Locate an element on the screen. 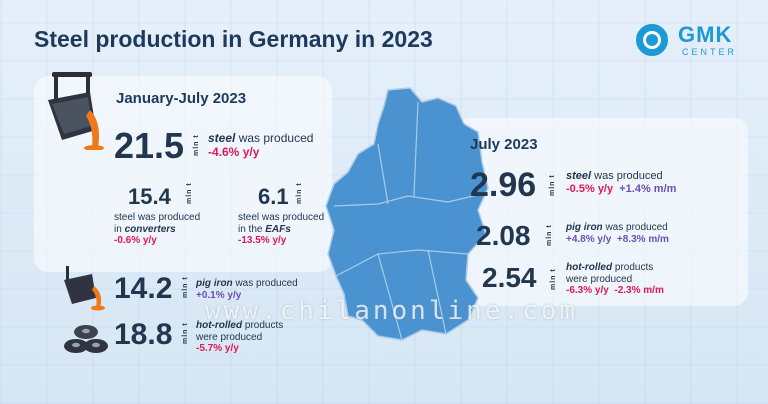 The width and height of the screenshot is (768, 404). converters-change: -0.6% is located at coordinates (127, 240).